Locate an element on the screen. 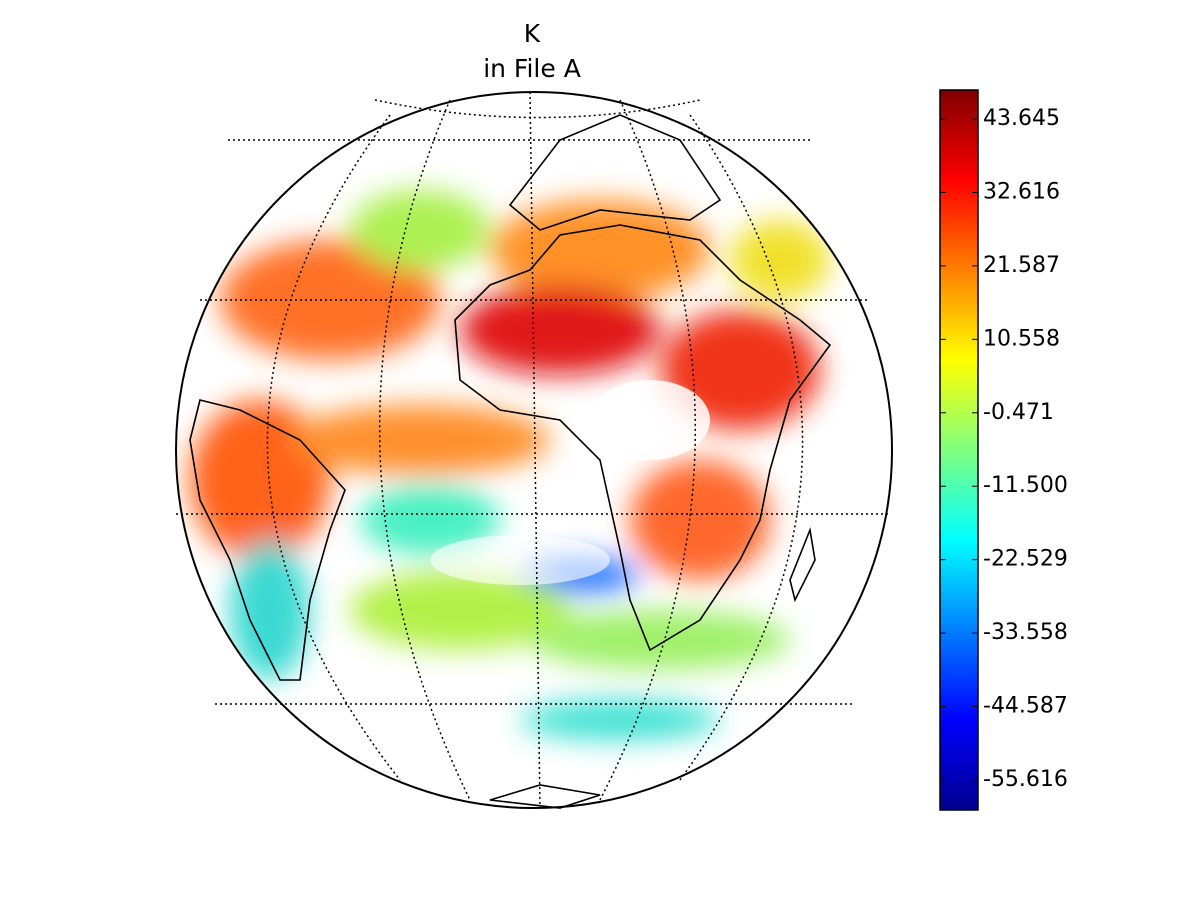 This screenshot has width=1200, height=900. colorbar-tick-label: -0.471 is located at coordinates (1018, 412).